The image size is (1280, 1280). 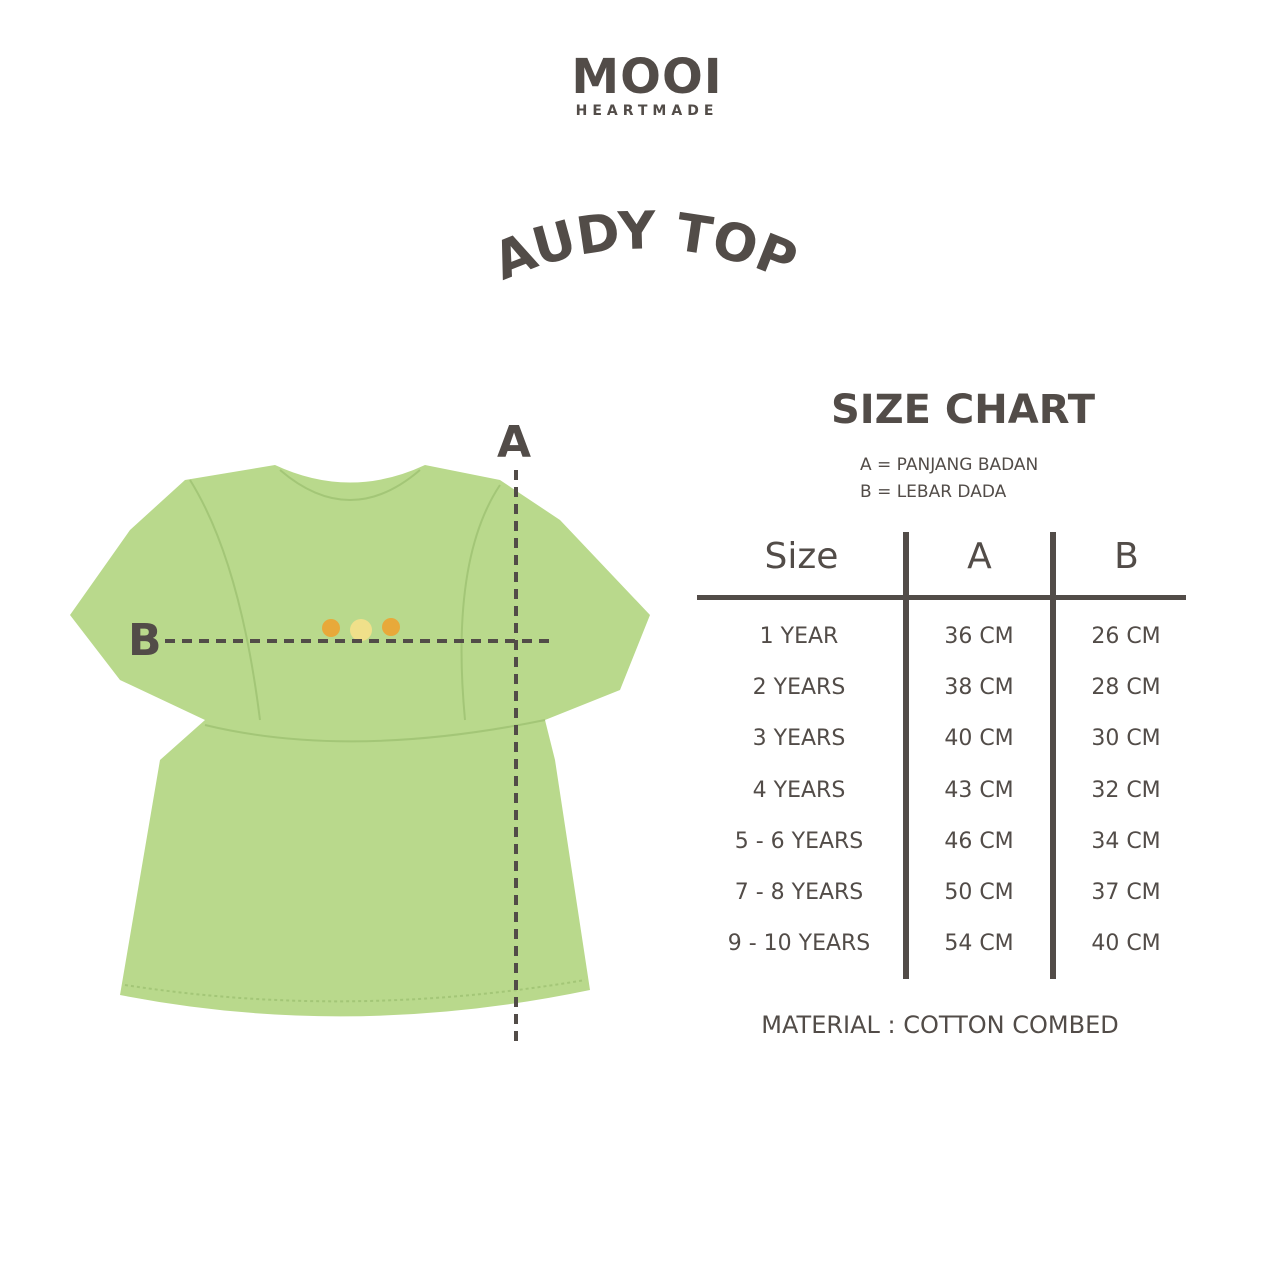 I want to click on cell-size: 7 - 8 YEARS, so click(x=799, y=892).